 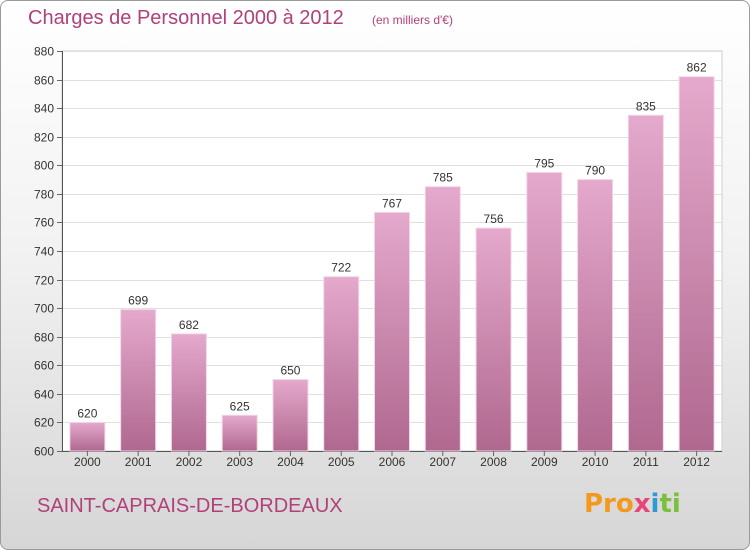 I want to click on data-label: 785, so click(x=443, y=178).